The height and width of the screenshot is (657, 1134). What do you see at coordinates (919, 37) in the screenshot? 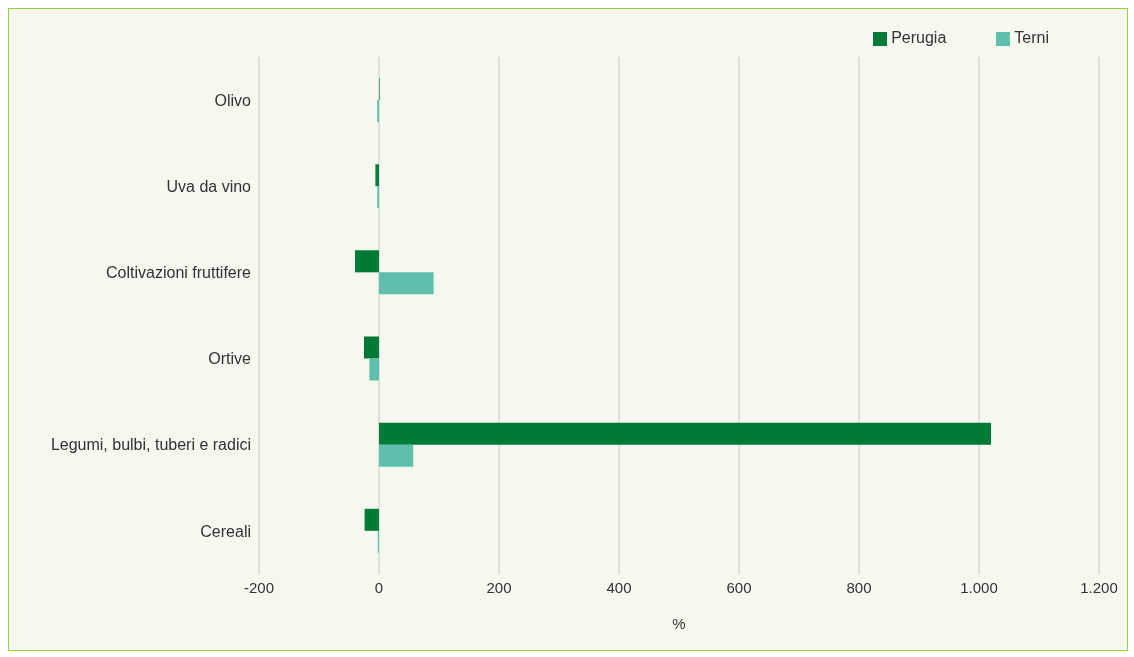
I see `legend-label: Perugia` at bounding box center [919, 37].